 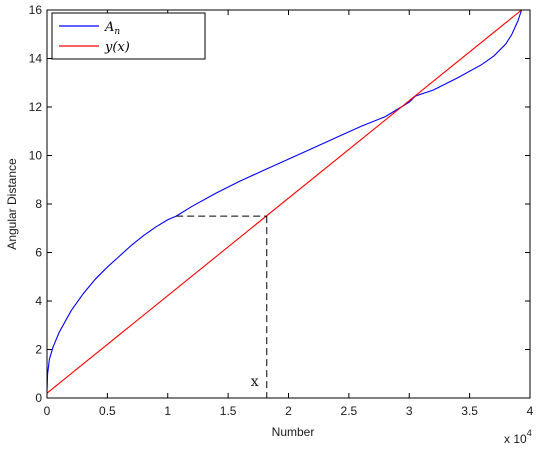 What do you see at coordinates (38, 350) in the screenshot?
I see `y-tick-label: 2` at bounding box center [38, 350].